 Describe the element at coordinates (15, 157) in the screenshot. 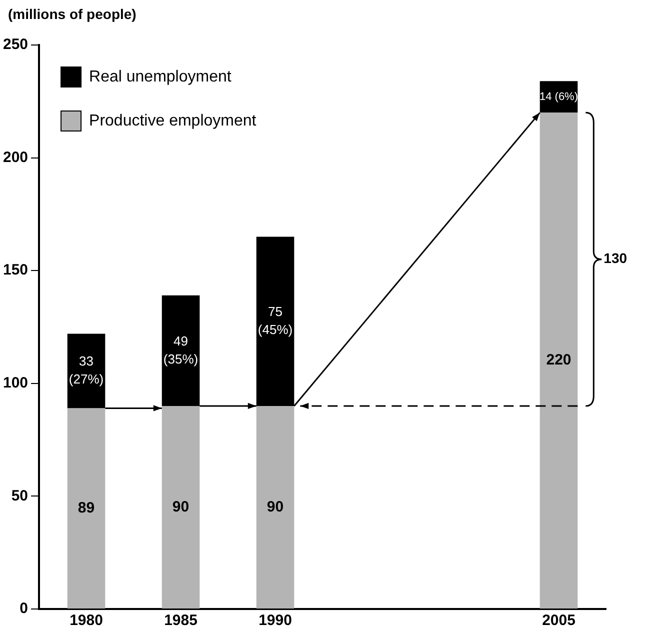

I see `y-tick-label: 200` at that location.